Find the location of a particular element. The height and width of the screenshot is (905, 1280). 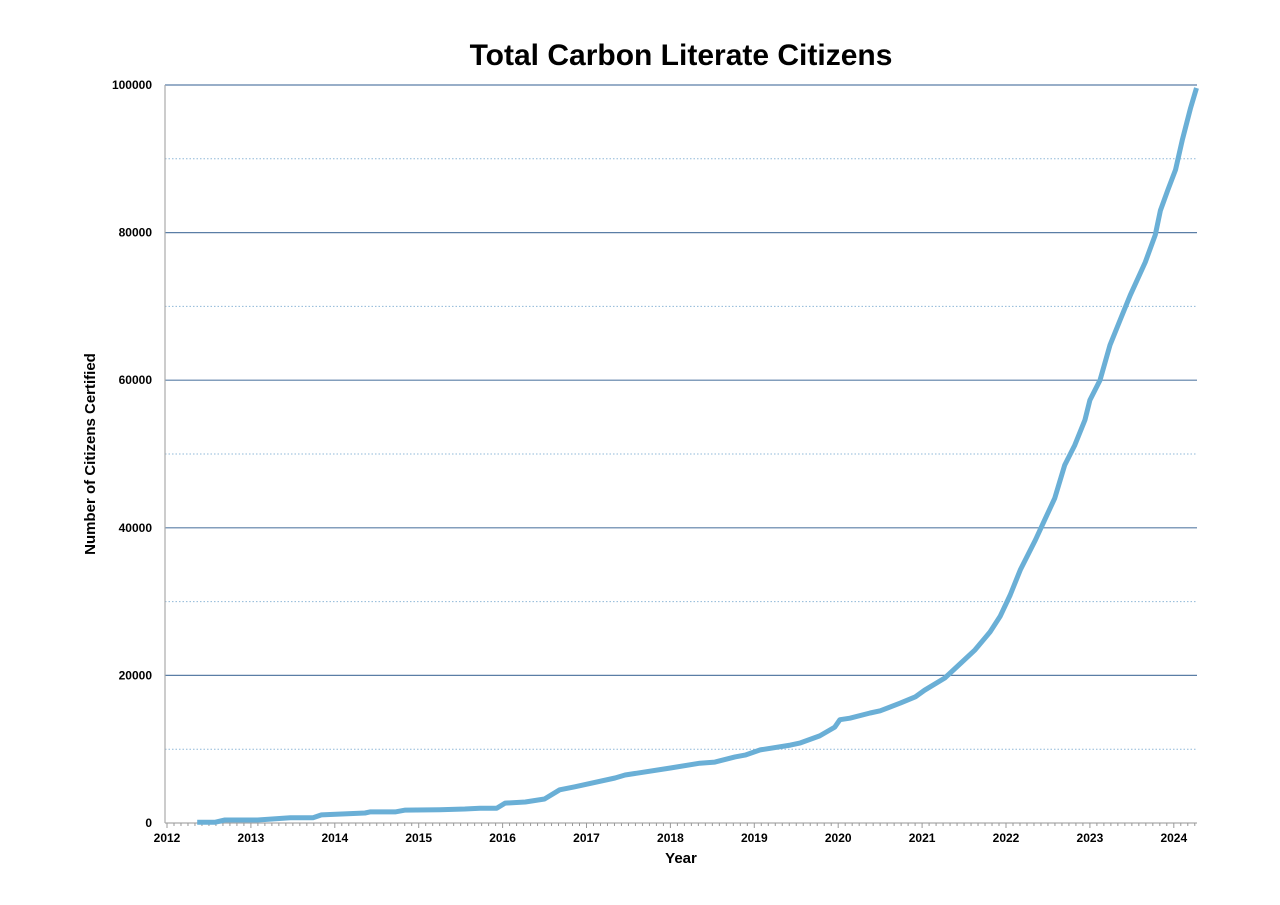

y-tick-label: 40000 is located at coordinates (136, 528).